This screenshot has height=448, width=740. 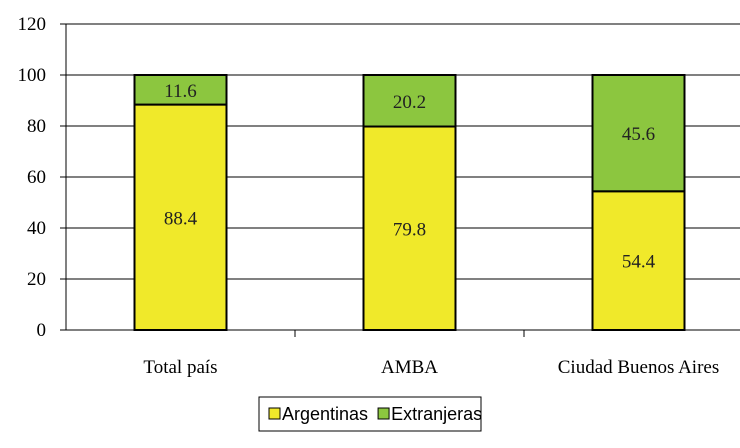 I want to click on y-axis-ticks: 0 20 40 60 80 100 120, so click(x=42, y=177).